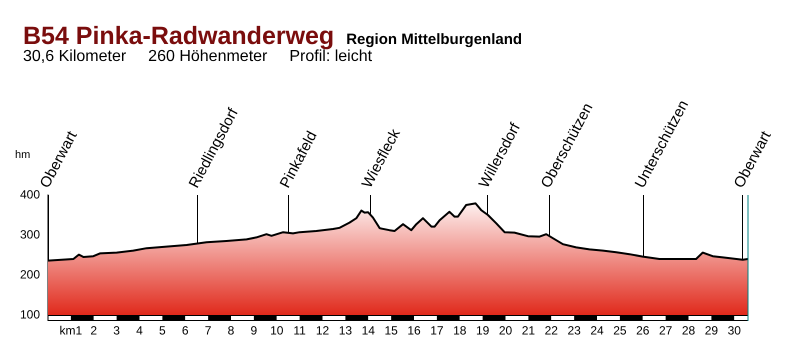 Image resolution: width=798 pixels, height=339 pixels. I want to click on x-tick-label: 30, so click(735, 331).